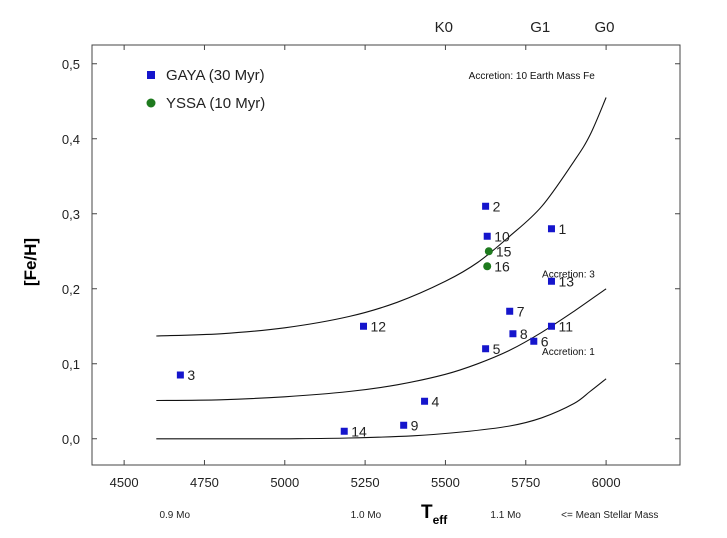 The height and width of the screenshot is (538, 727). What do you see at coordinates (521, 311) in the screenshot?
I see `data-point-label-7: 7` at bounding box center [521, 311].